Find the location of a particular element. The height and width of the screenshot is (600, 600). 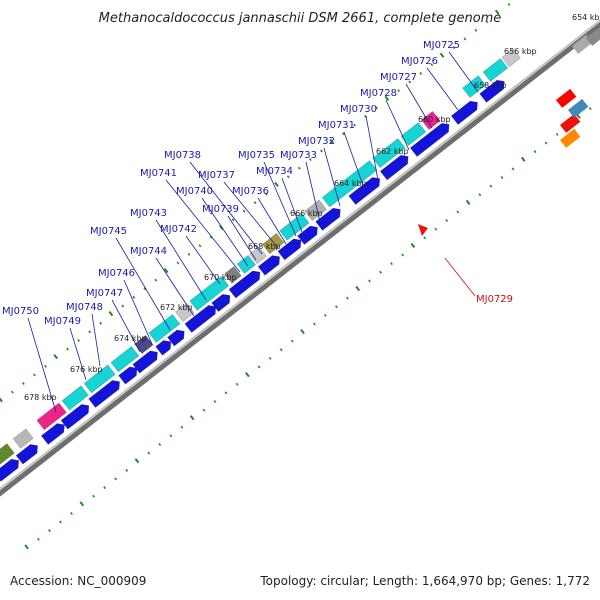

gene-label: MJ0750 is located at coordinates (20, 311).